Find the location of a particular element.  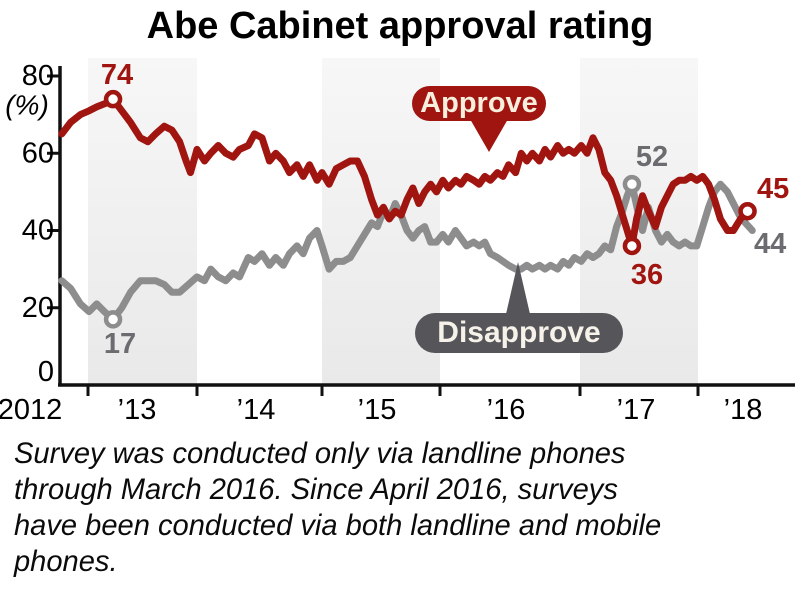

y-axis-tick-label: 0 is located at coordinates (46, 372).